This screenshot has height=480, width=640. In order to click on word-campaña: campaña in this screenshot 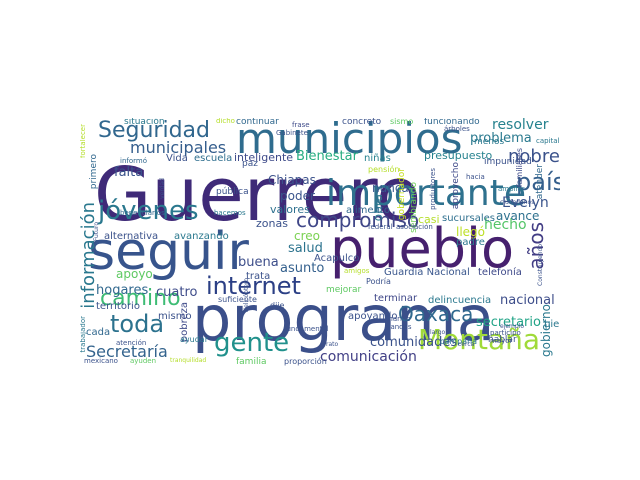, I will do `click(459, 341)`.